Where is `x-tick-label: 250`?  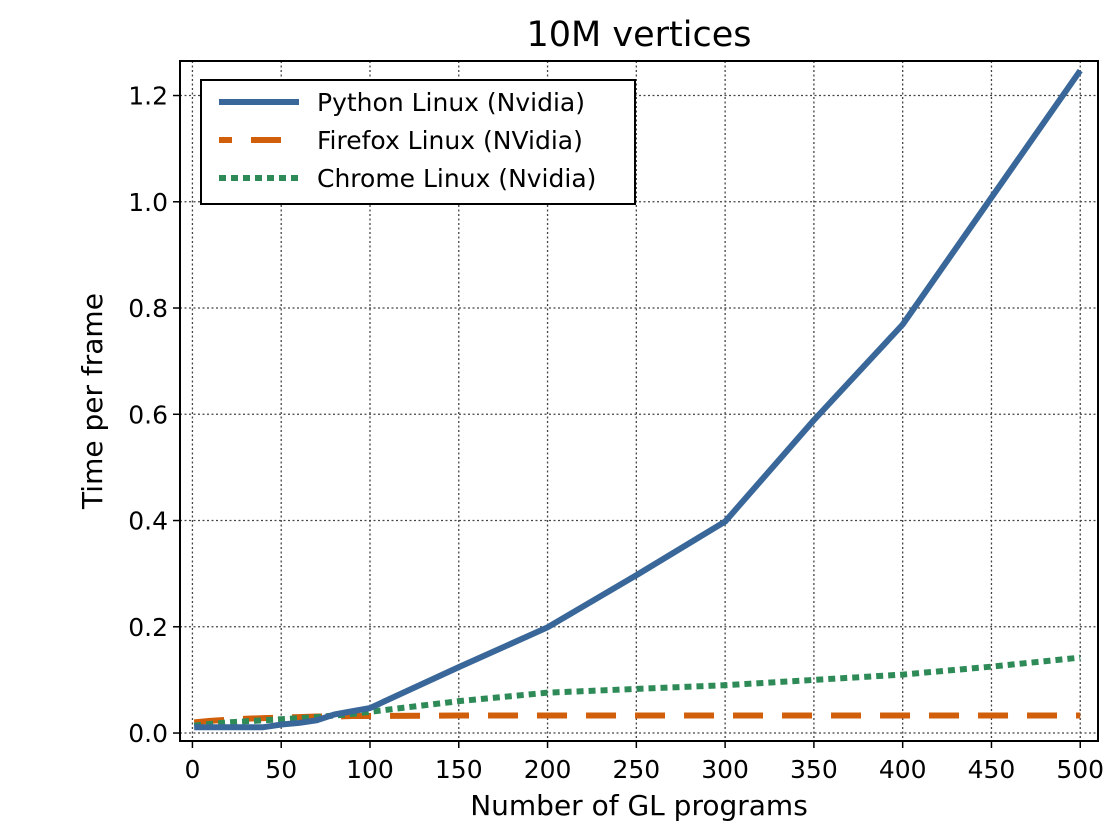
x-tick-label: 250 is located at coordinates (636, 769).